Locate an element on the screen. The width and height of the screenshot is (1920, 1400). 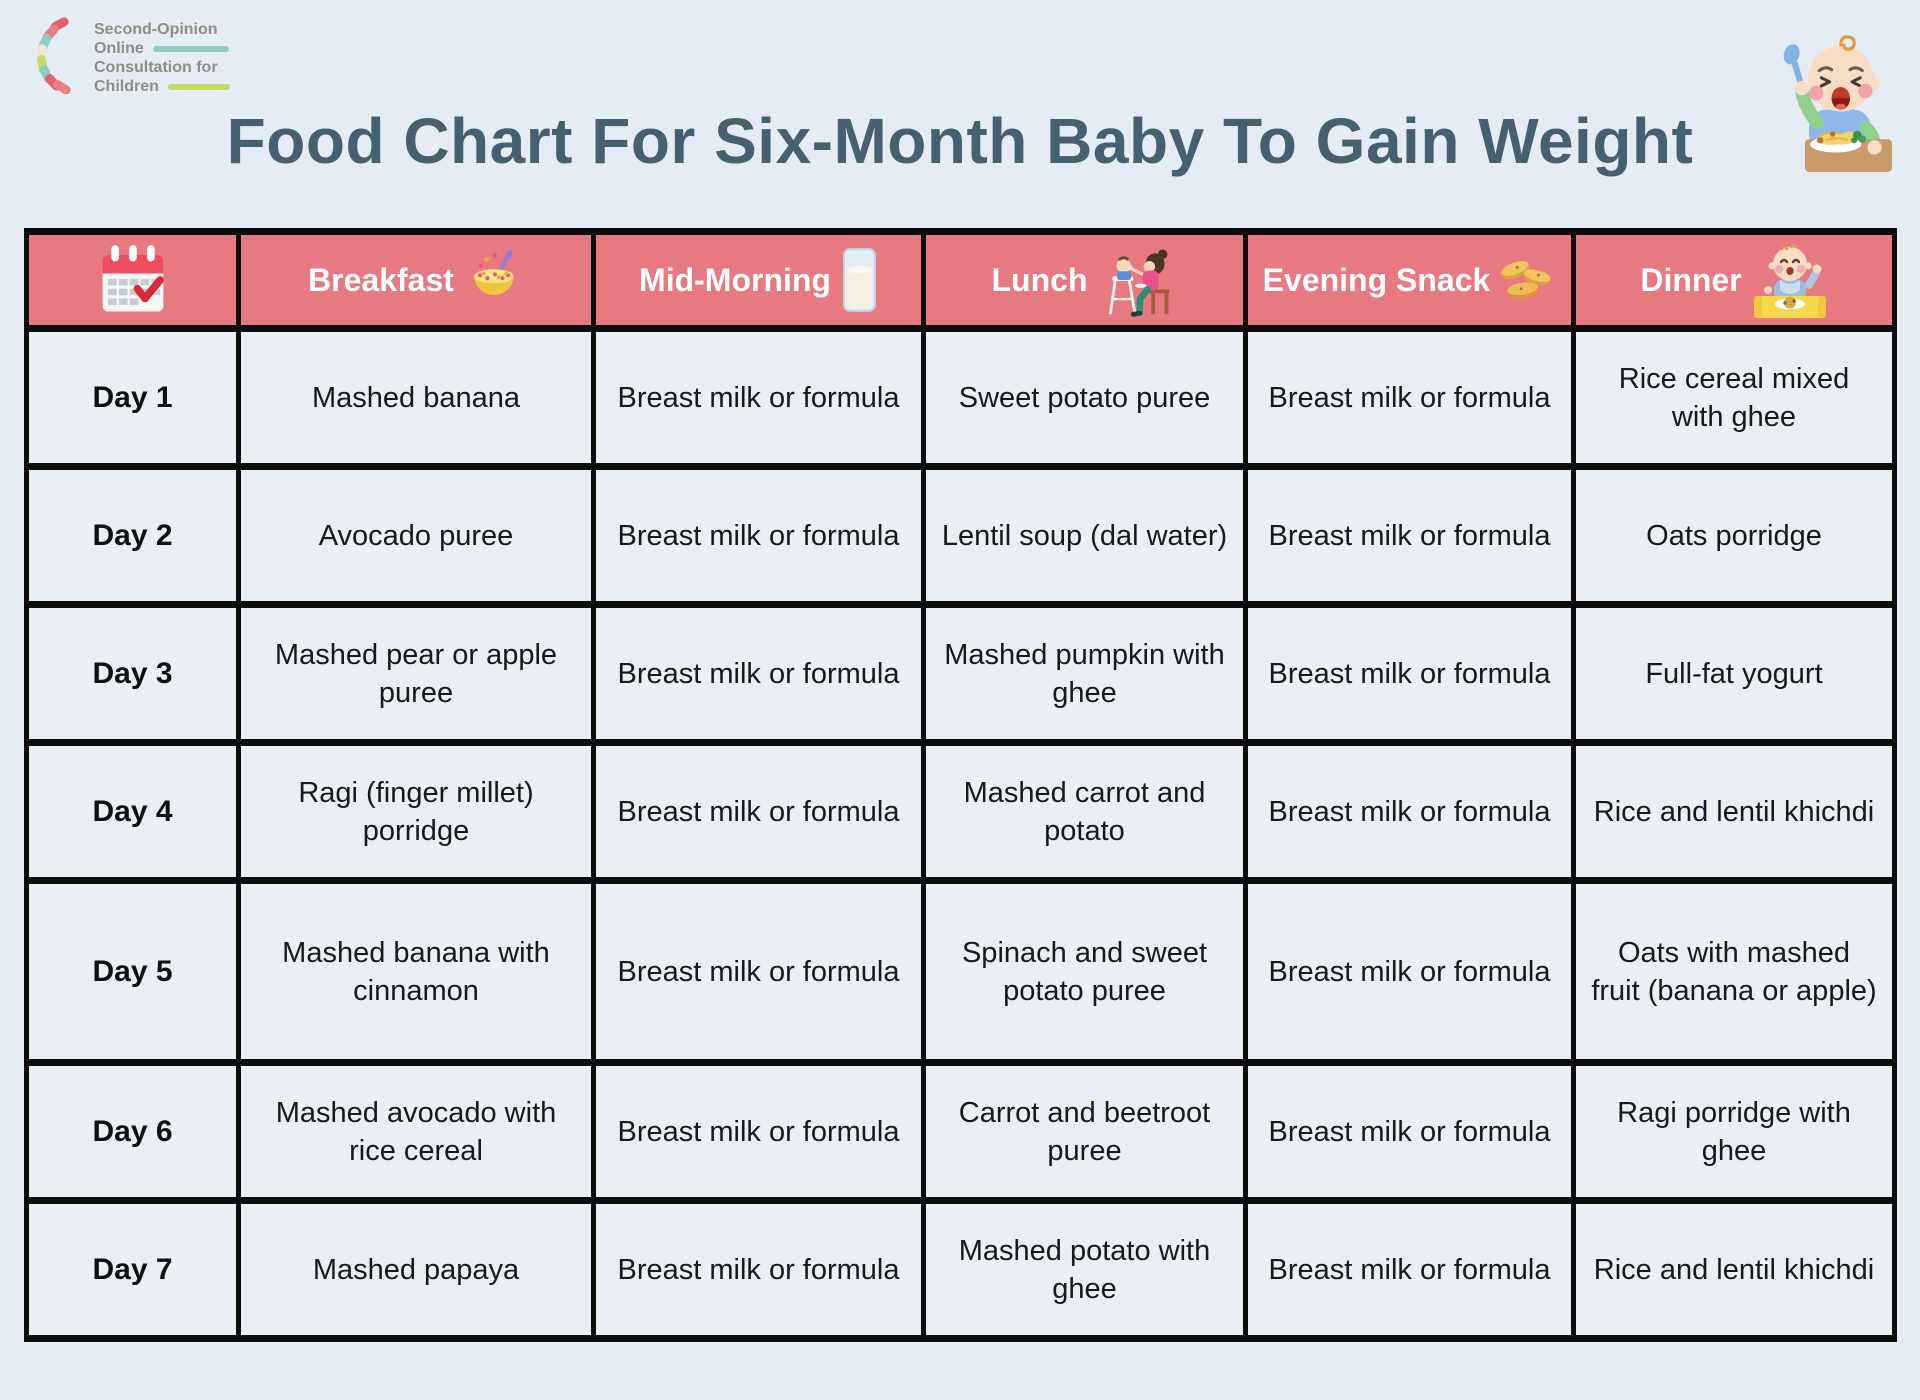
day-cell: Day 5 is located at coordinates (132, 971).